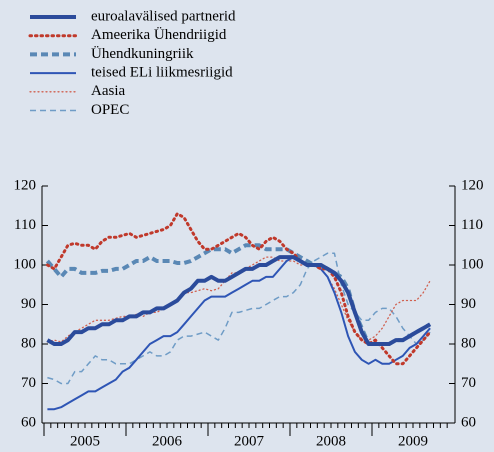 This screenshot has width=494, height=452. What do you see at coordinates (28, 304) in the screenshot?
I see `y-tick-label: 90` at bounding box center [28, 304].